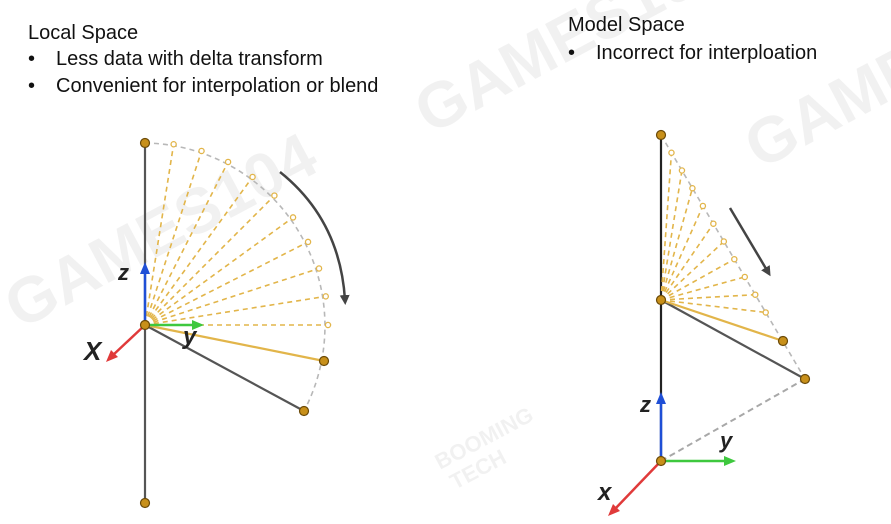 The image size is (891, 524). I want to click on local-interp-lines, so click(238, 235).